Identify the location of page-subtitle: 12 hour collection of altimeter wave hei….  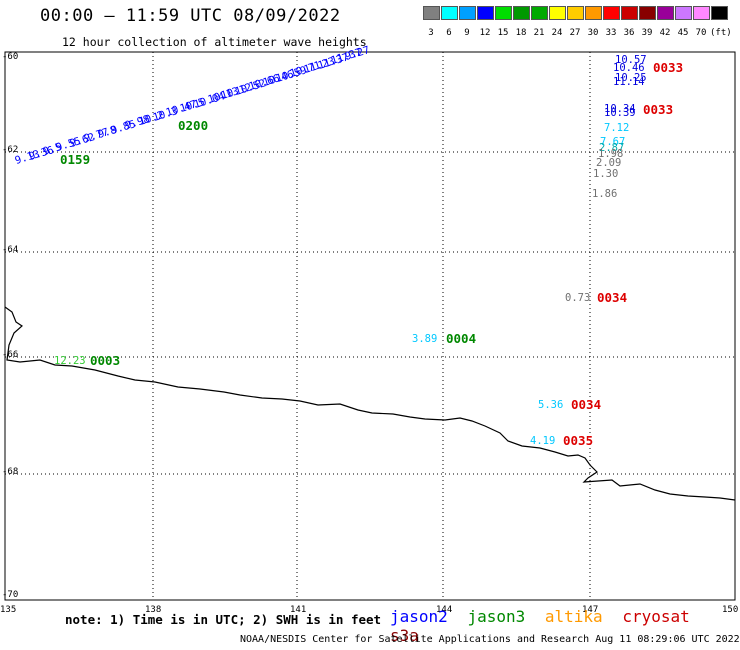
(214, 42).